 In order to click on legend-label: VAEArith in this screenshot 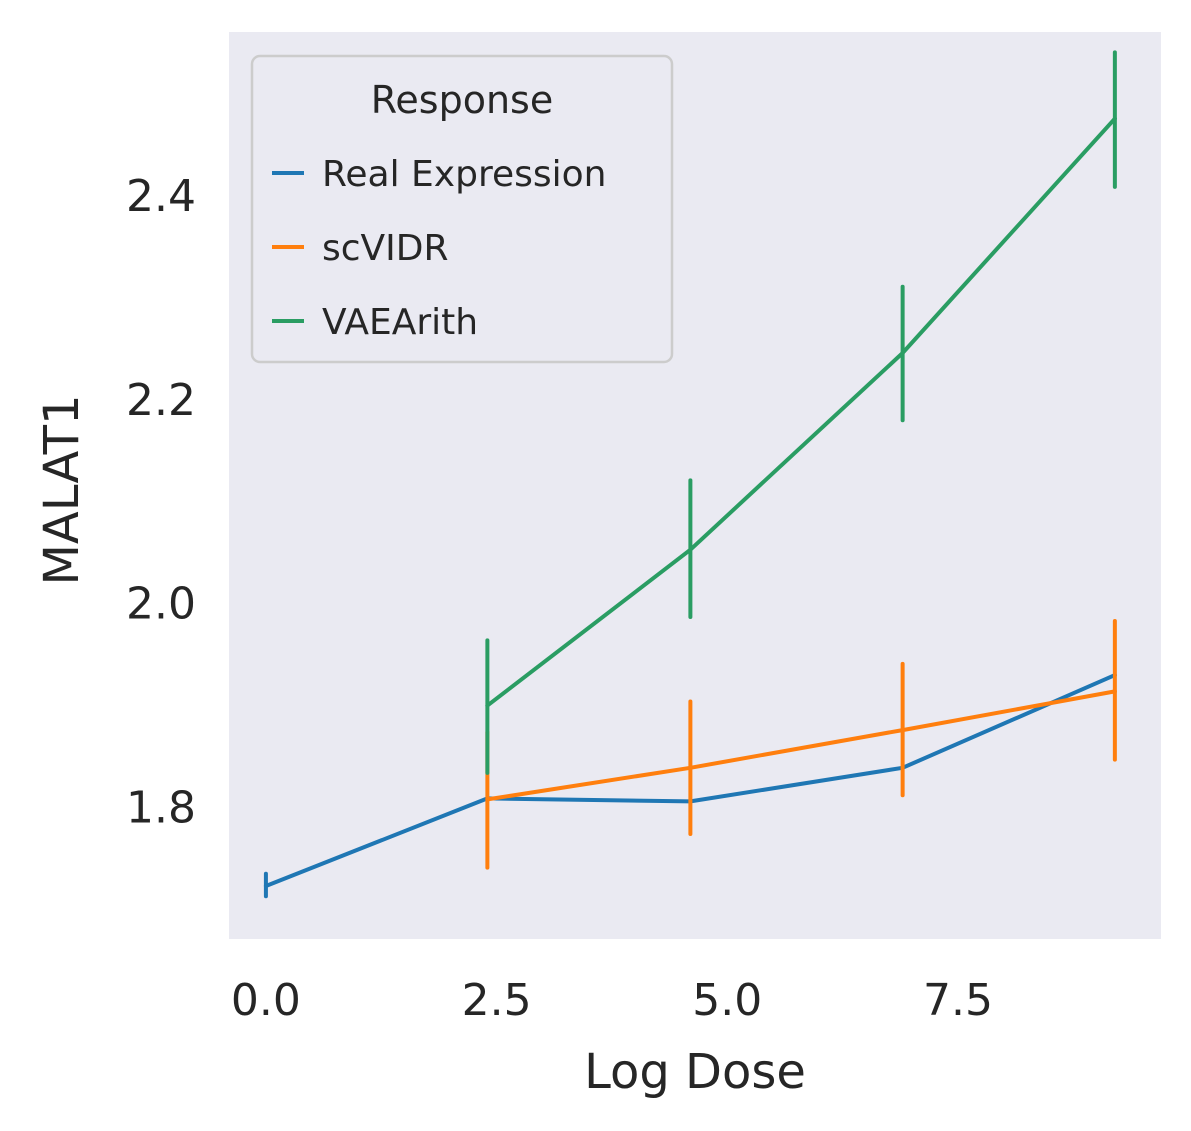, I will do `click(400, 322)`.